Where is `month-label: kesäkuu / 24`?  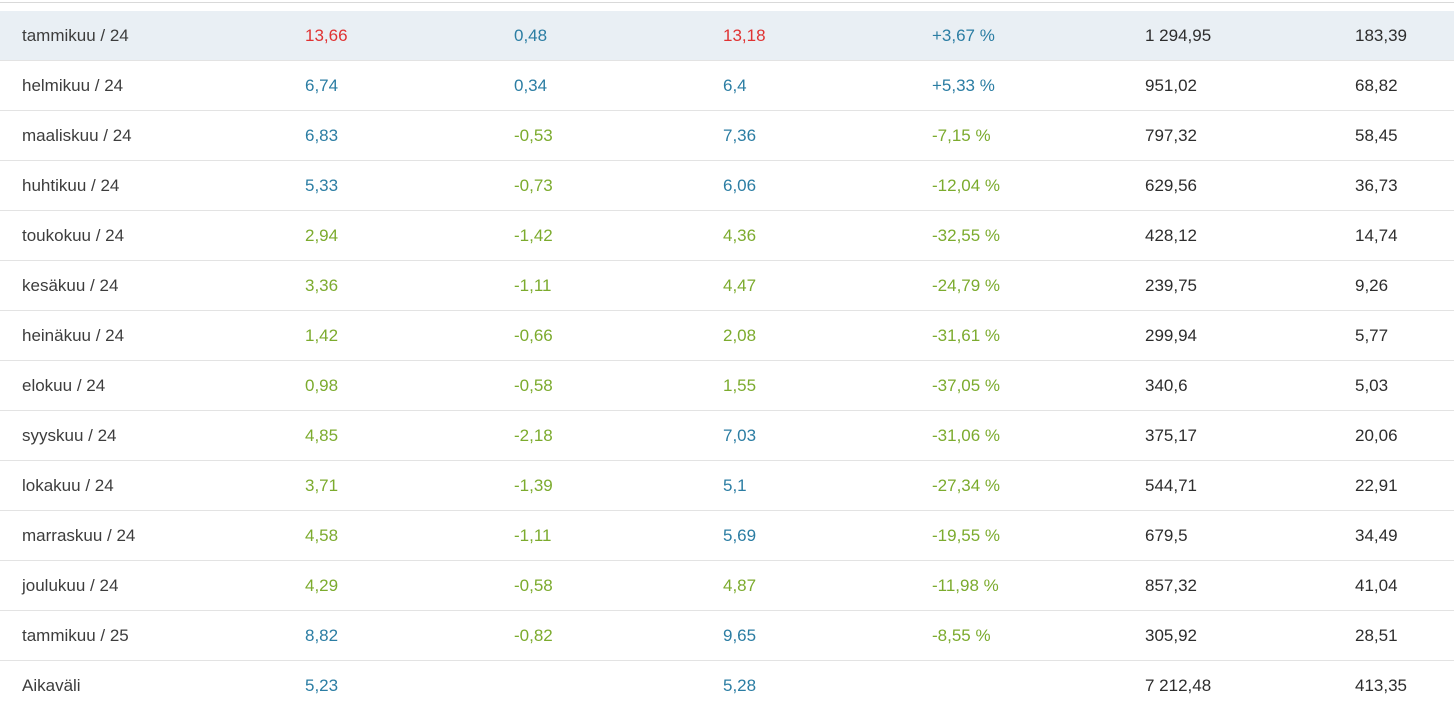 month-label: kesäkuu / 24 is located at coordinates (70, 285).